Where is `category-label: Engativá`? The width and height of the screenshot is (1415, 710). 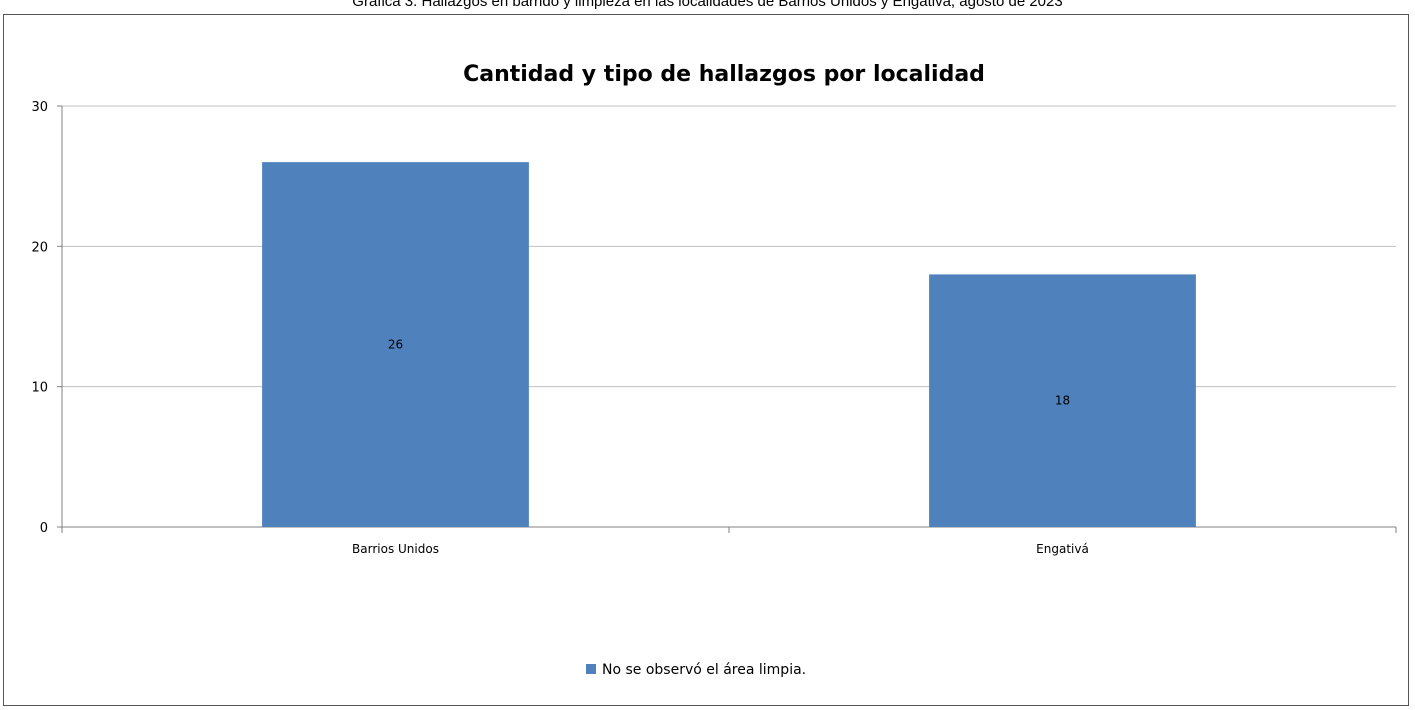
category-label: Engativá is located at coordinates (1062, 549).